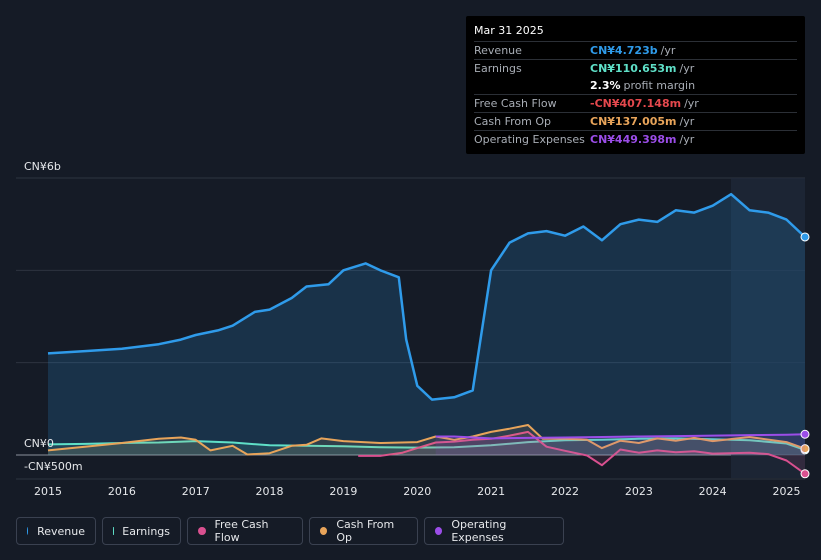 The height and width of the screenshot is (560, 821). Describe the element at coordinates (196, 491) in the screenshot. I see `x-tick-label: 2017` at that location.